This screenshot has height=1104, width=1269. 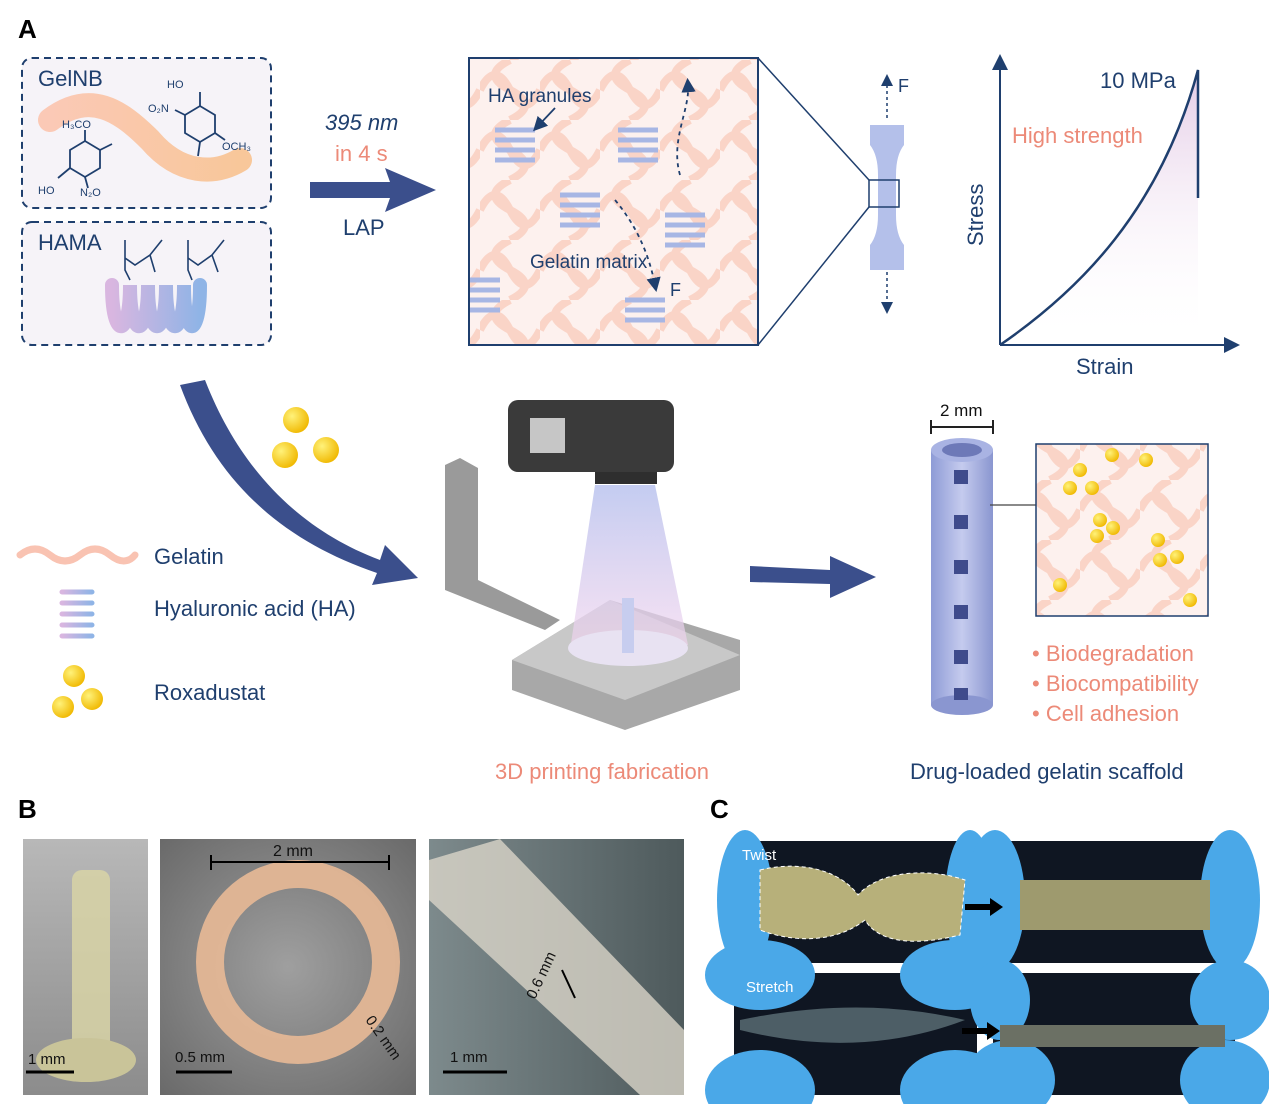 What do you see at coordinates (1099, 208) in the screenshot?
I see `stress-strain-curve` at bounding box center [1099, 208].